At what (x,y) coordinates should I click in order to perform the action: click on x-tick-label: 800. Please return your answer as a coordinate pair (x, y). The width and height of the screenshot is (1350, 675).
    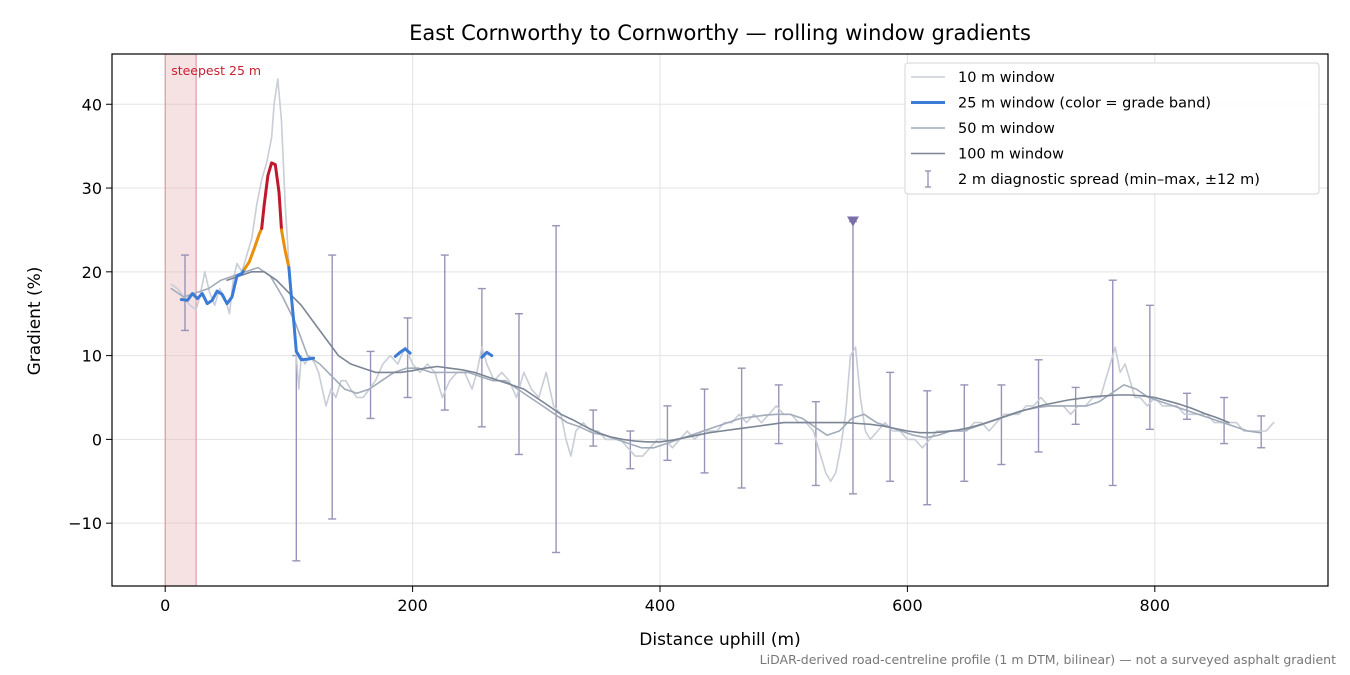
    Looking at the image, I should click on (1155, 605).